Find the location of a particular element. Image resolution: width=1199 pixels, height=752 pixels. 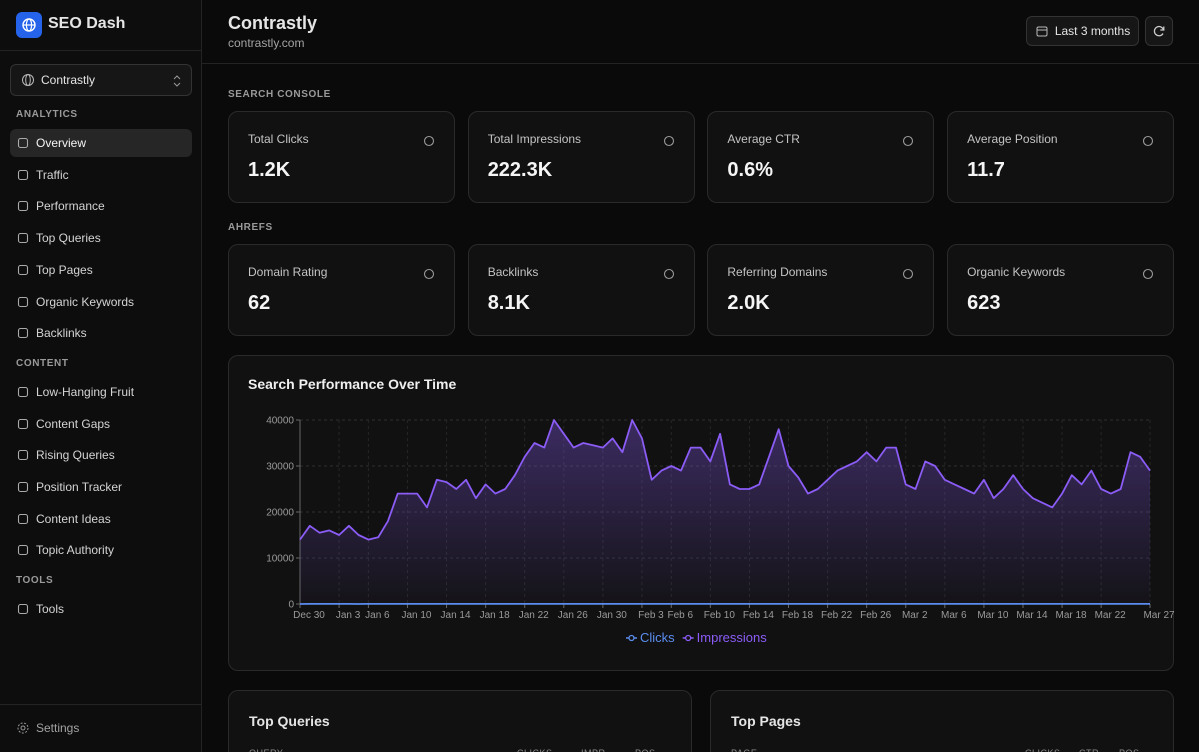

y-tick-label: 20000 is located at coordinates (280, 513).